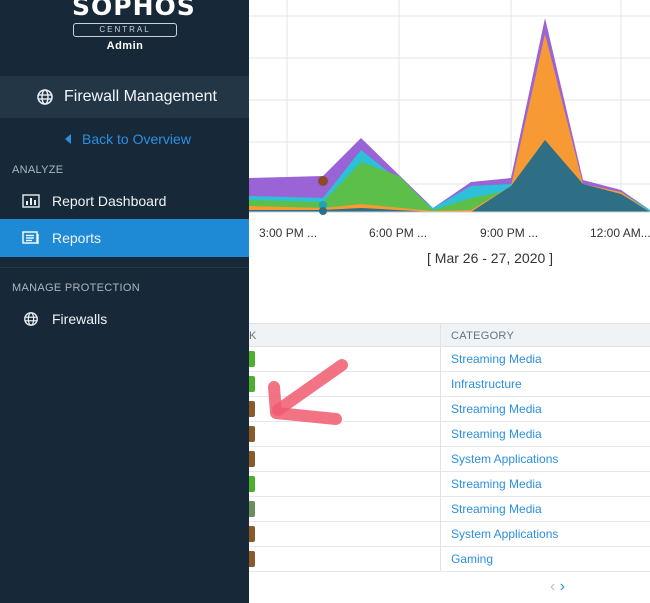 This screenshot has height=603, width=650. I want to click on table-header: K CATEGORY, so click(449, 335).